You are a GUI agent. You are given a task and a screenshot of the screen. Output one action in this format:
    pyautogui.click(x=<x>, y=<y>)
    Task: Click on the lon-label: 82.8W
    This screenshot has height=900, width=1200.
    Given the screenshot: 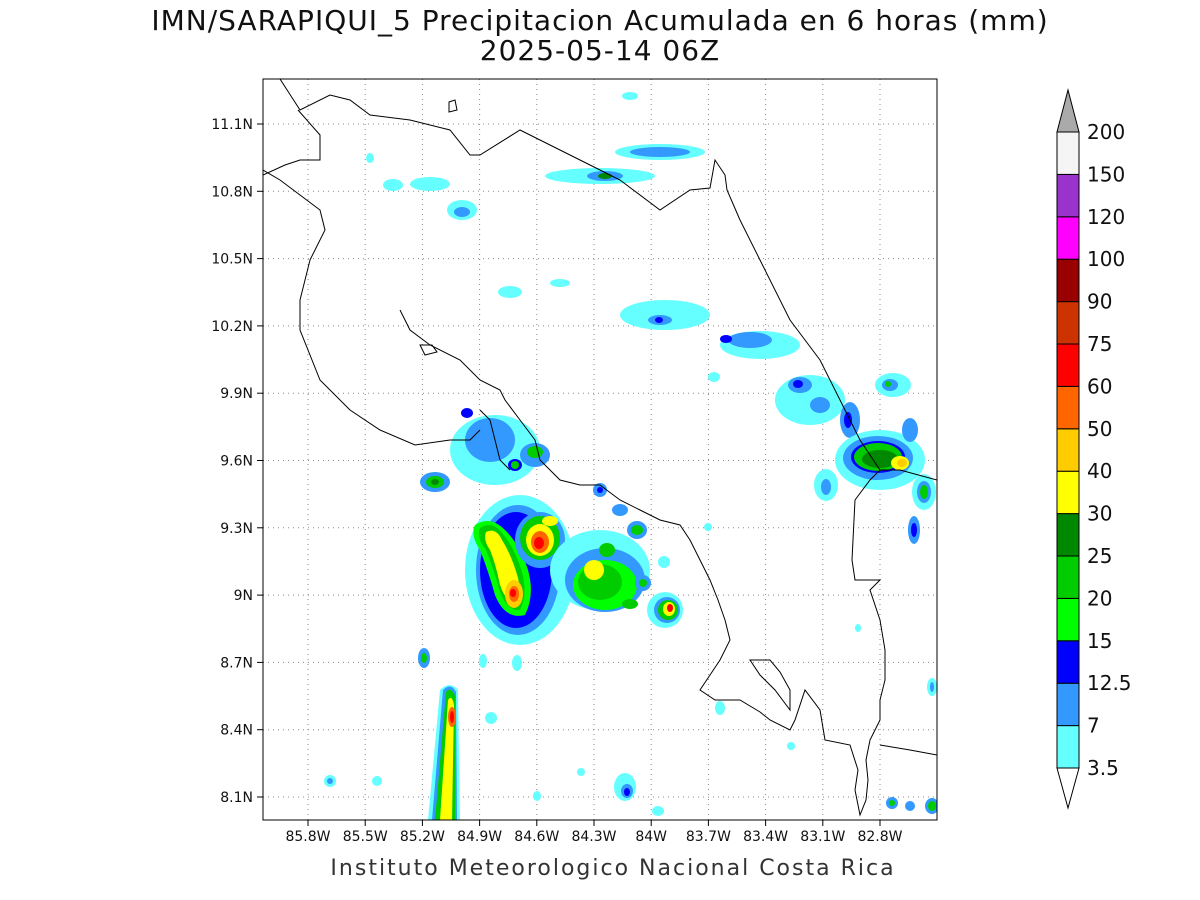 What is the action you would take?
    pyautogui.click(x=879, y=837)
    